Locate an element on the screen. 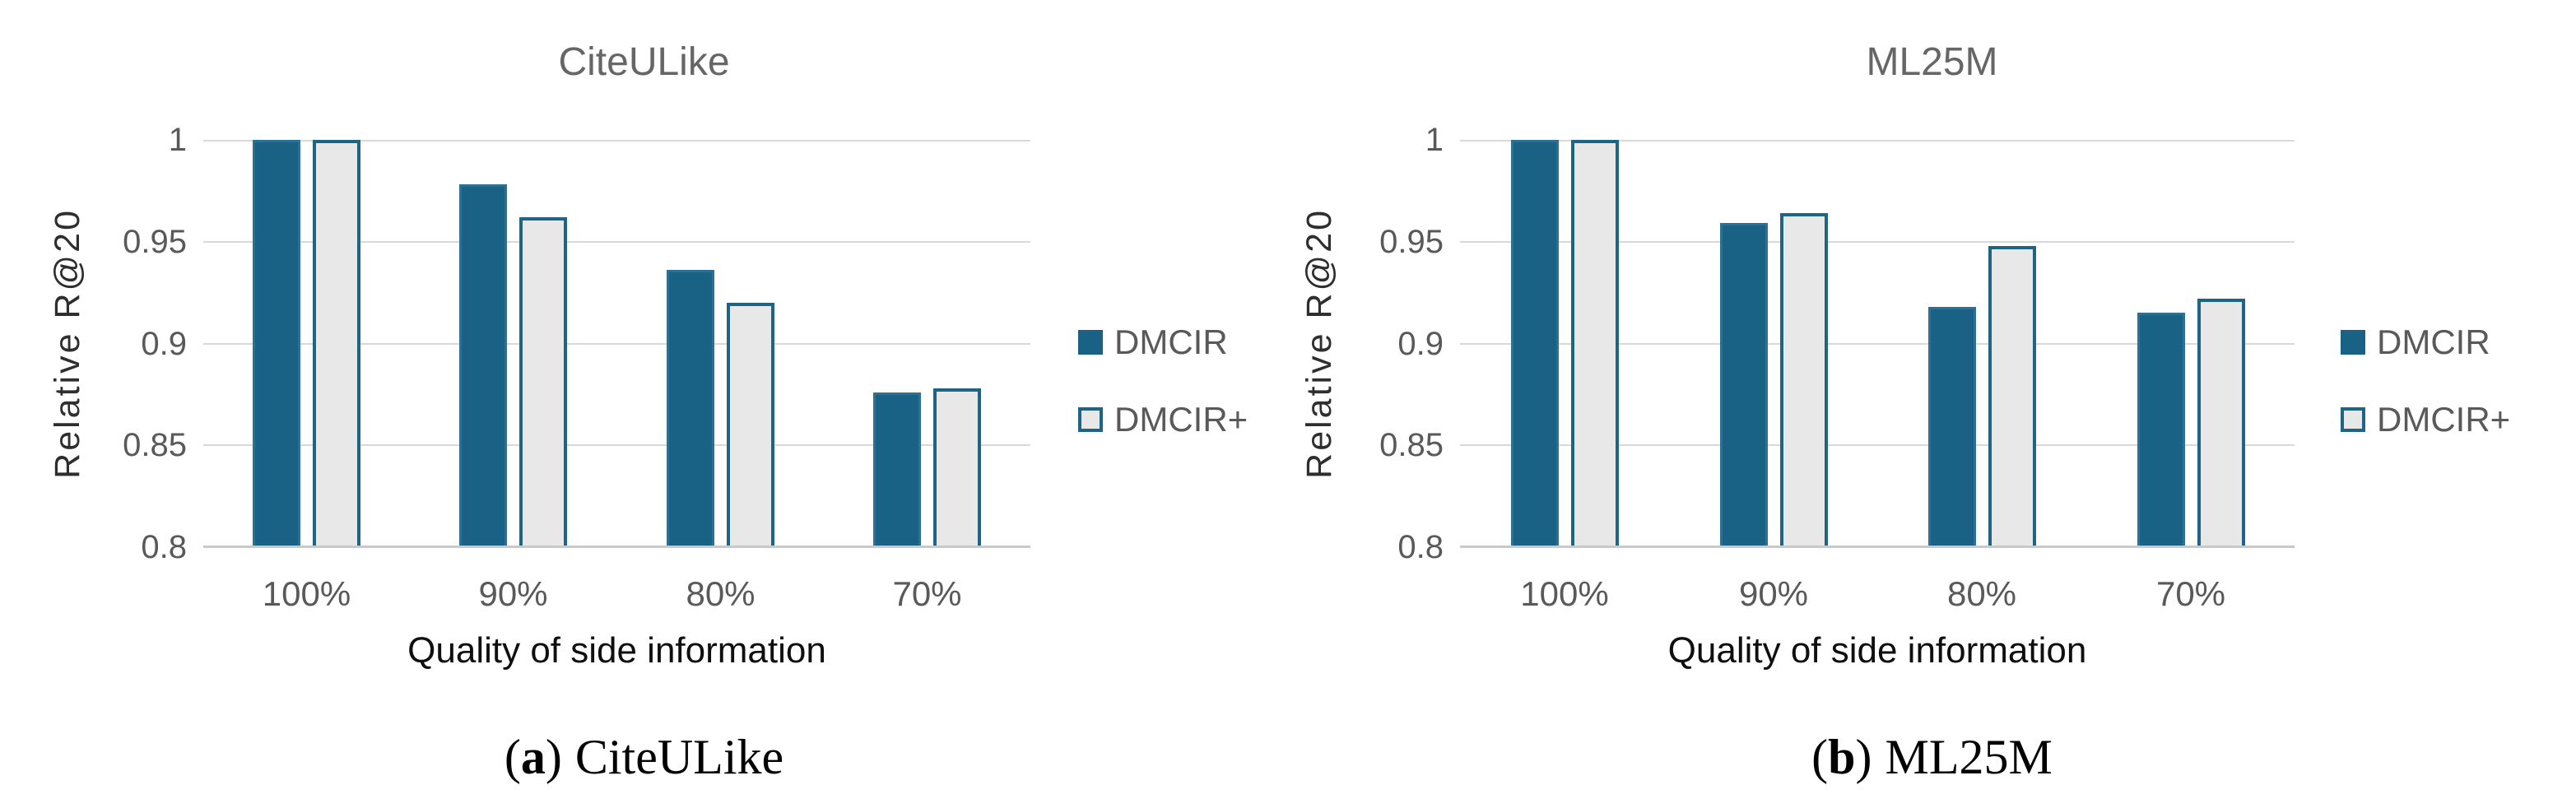 The width and height of the screenshot is (2576, 808). chart-title: CiteULike is located at coordinates (644, 62).